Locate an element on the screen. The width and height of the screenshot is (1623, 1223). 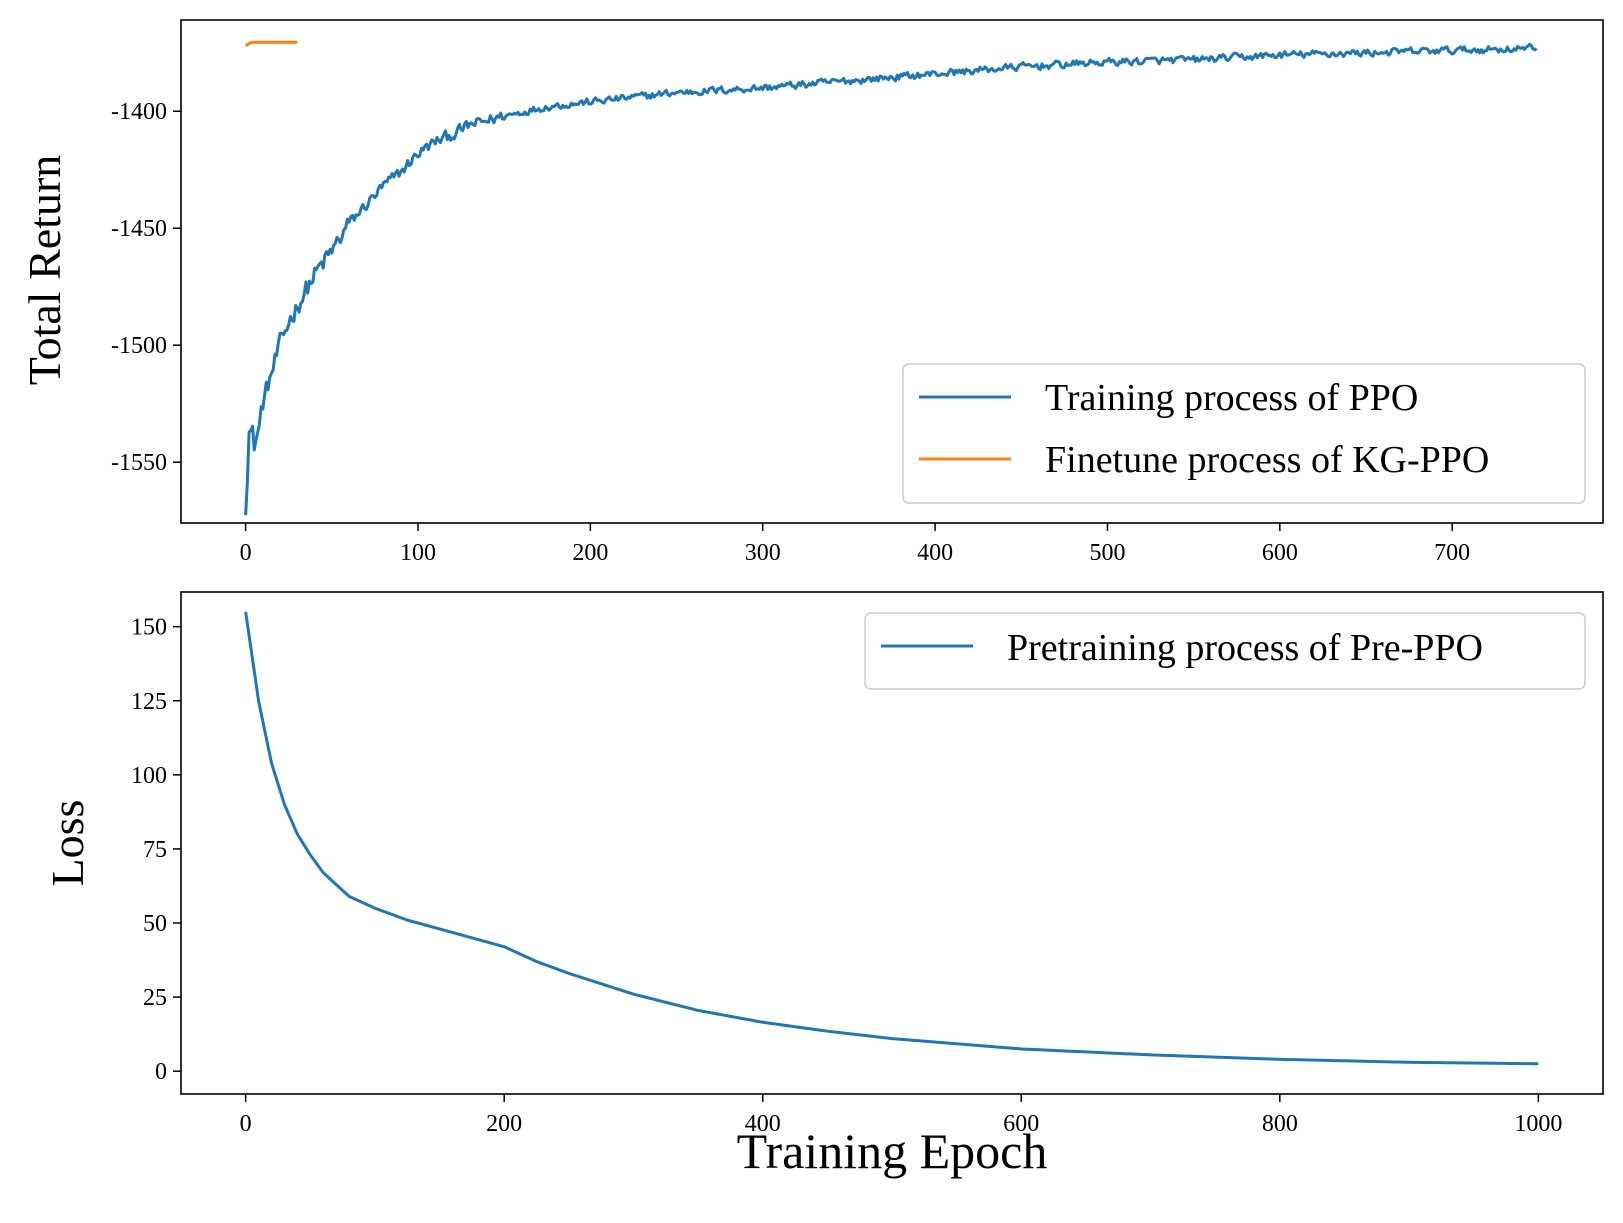
top-x-tick-label: 500 is located at coordinates (1107, 553).